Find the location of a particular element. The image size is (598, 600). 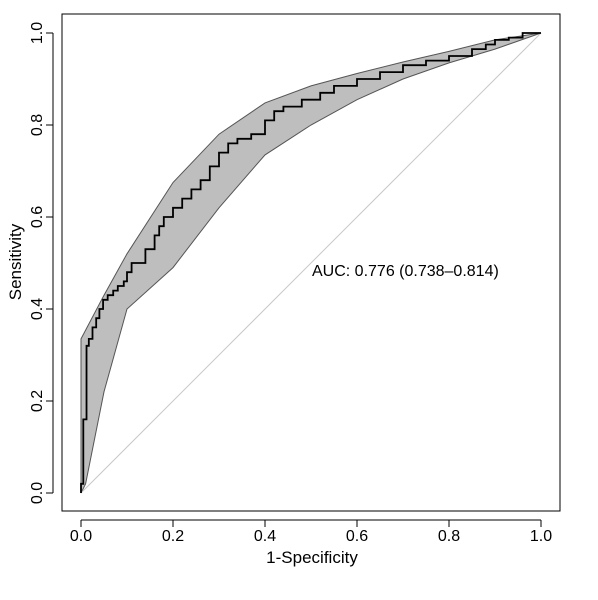

x-tick-label: 0.0 is located at coordinates (81, 536).